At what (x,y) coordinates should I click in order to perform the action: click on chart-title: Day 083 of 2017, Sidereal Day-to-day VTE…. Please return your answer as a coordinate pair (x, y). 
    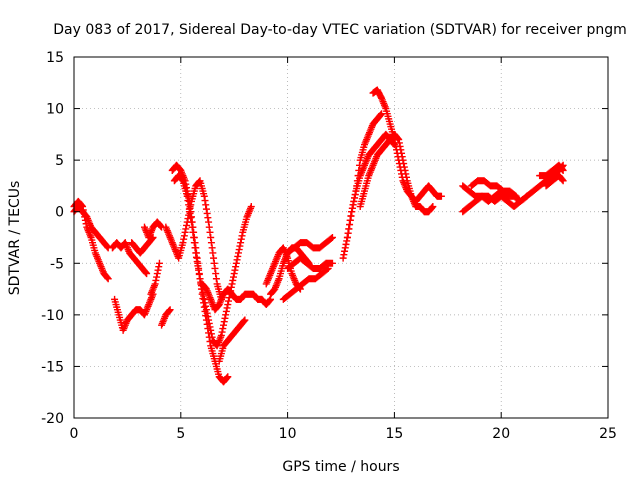
    Looking at the image, I should click on (340, 30).